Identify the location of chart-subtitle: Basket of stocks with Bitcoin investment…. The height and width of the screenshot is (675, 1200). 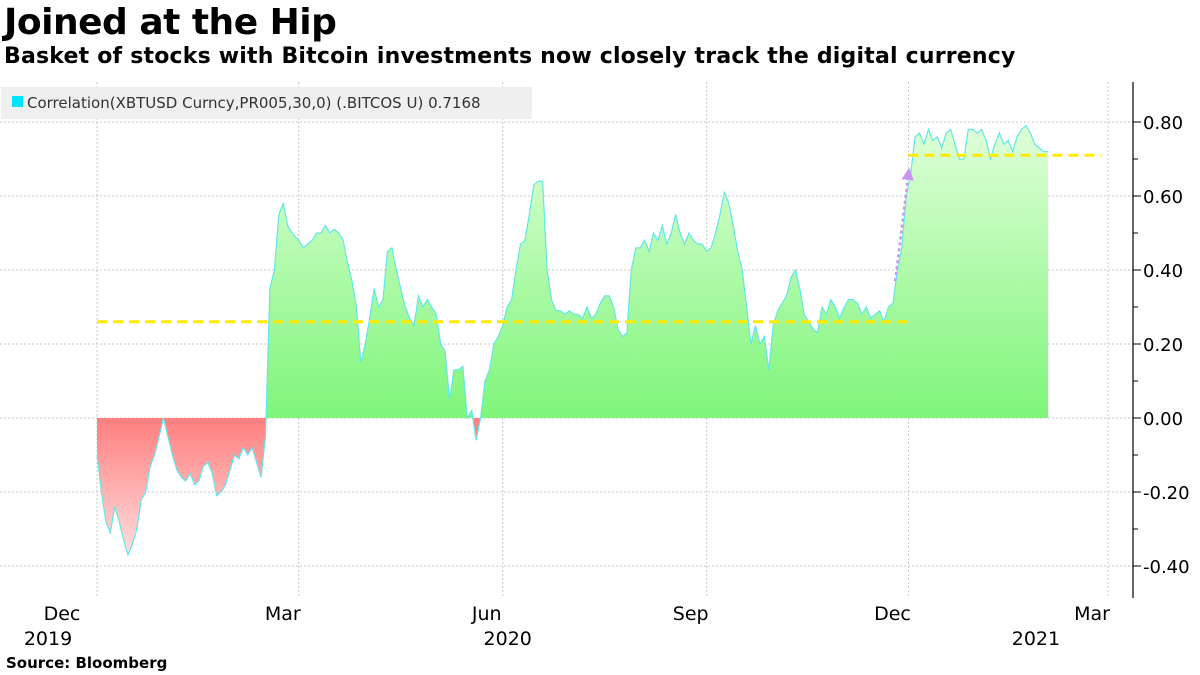
(510, 56).